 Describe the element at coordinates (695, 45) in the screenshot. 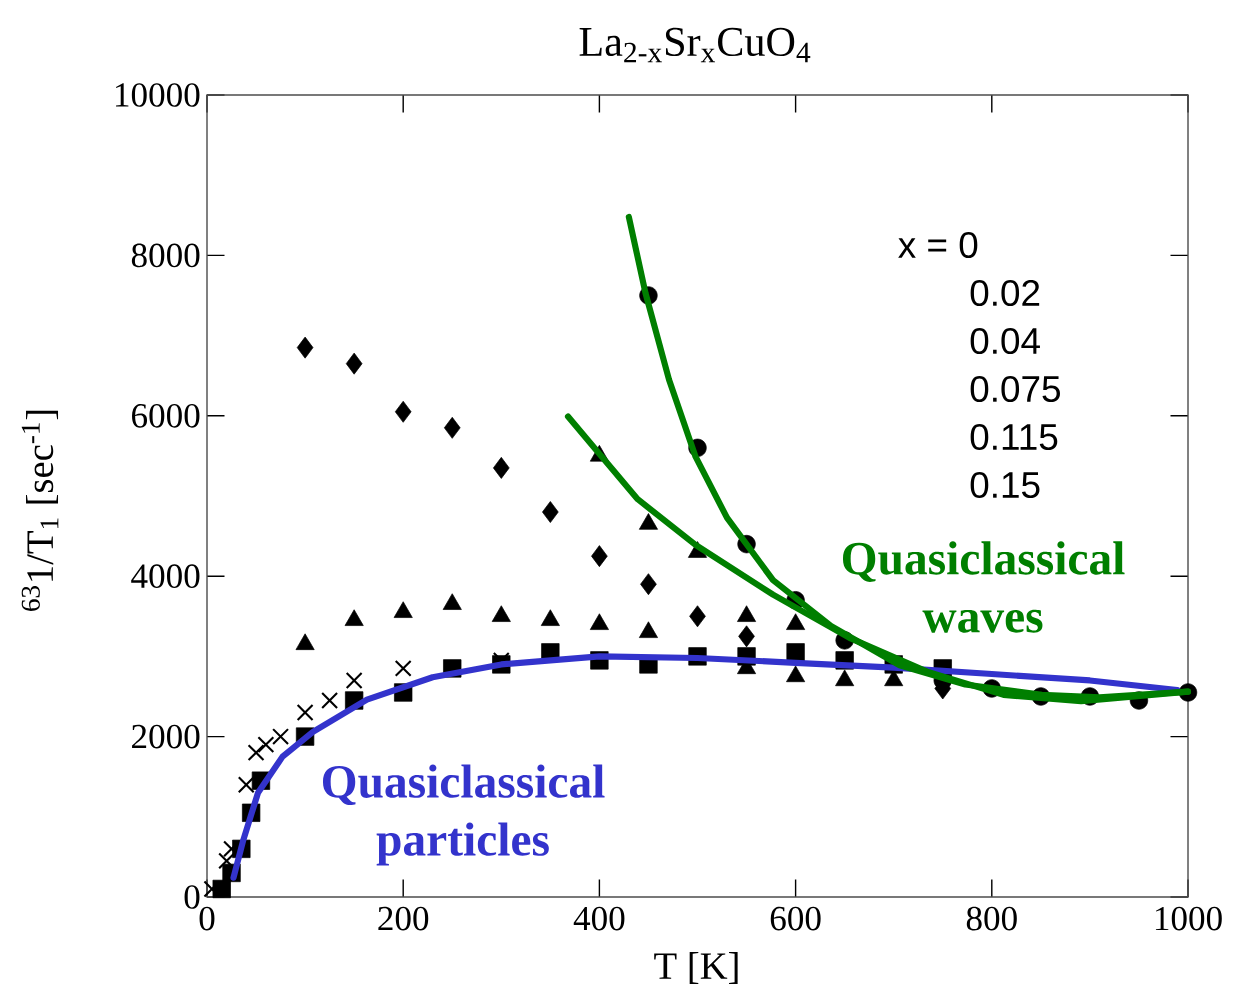

I see `chart-title: La$_{2-x}$Sr$_{x}$CuO$_{4}$` at that location.